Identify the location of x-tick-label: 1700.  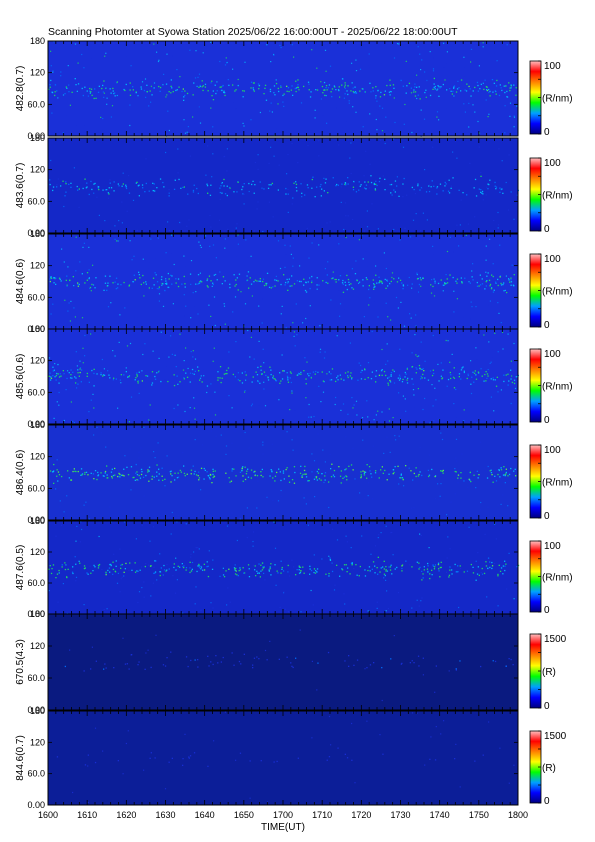
(283, 815).